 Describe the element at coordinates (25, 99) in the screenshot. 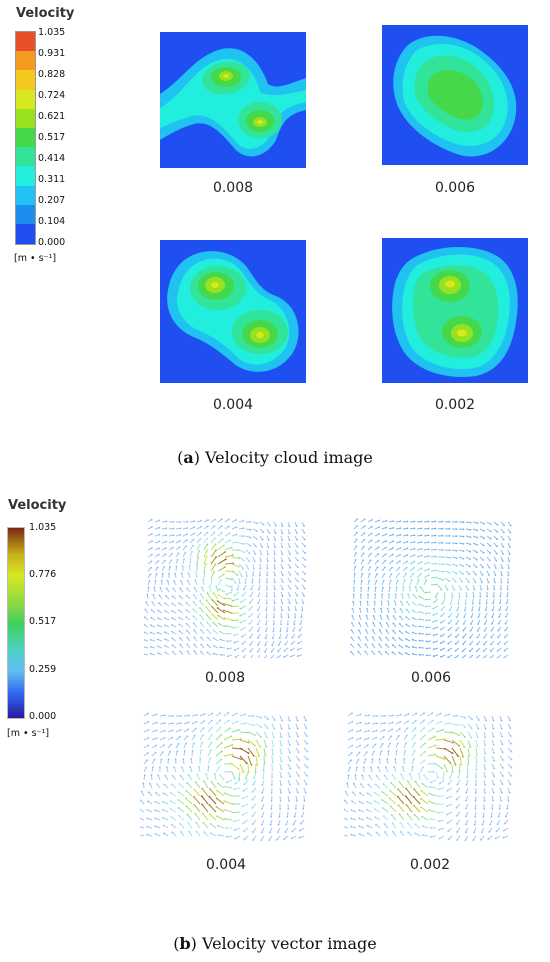

I see `legend-a-swatch` at that location.